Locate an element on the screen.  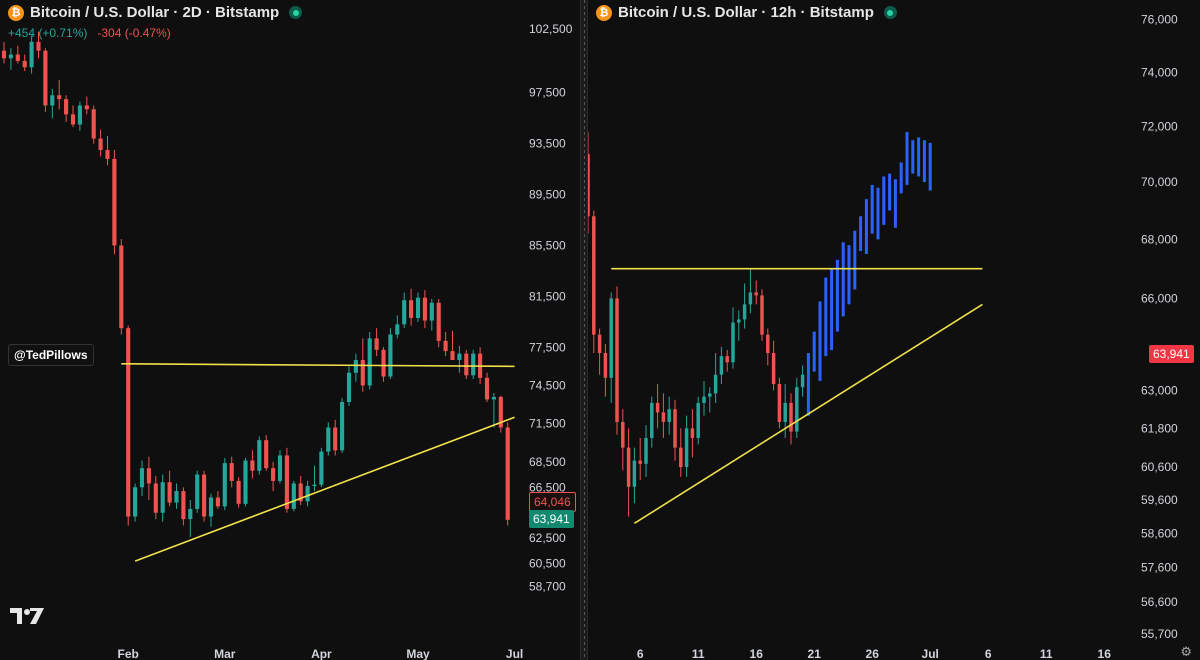
market-open-icon is located at coordinates (296, 12).